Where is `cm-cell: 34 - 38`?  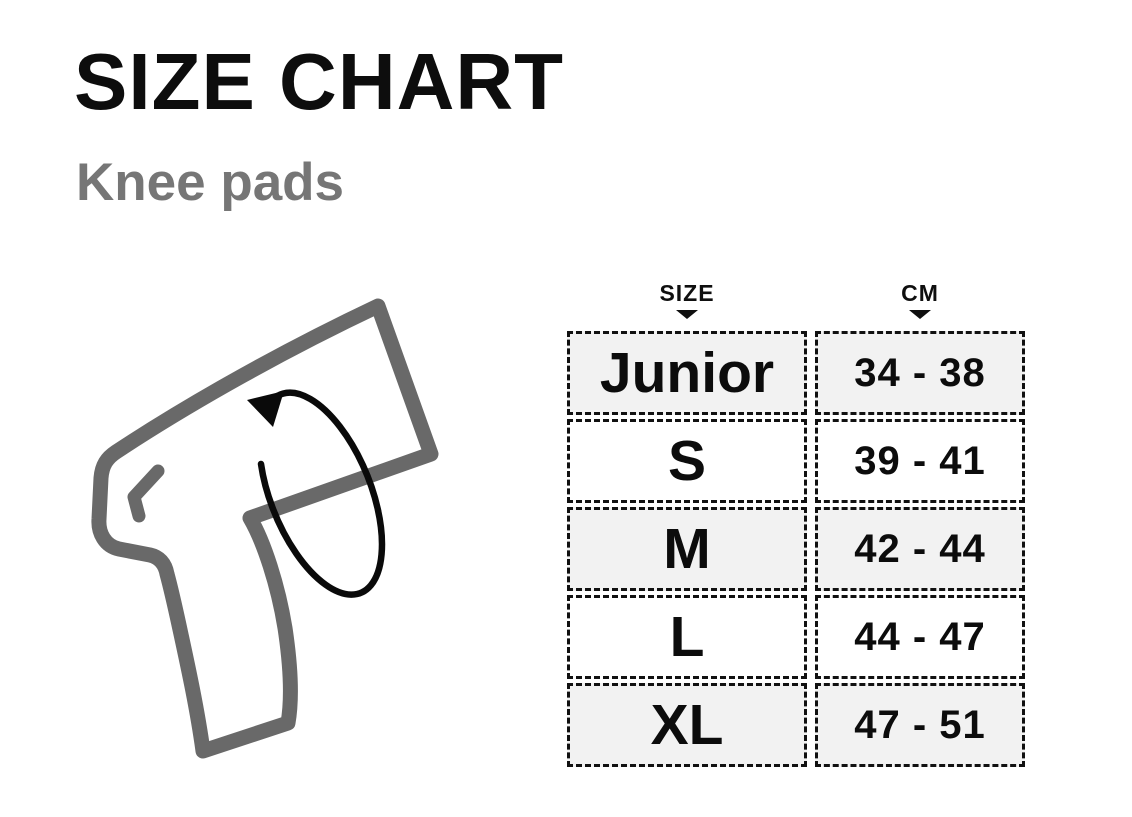
cm-cell: 34 - 38 is located at coordinates (920, 373).